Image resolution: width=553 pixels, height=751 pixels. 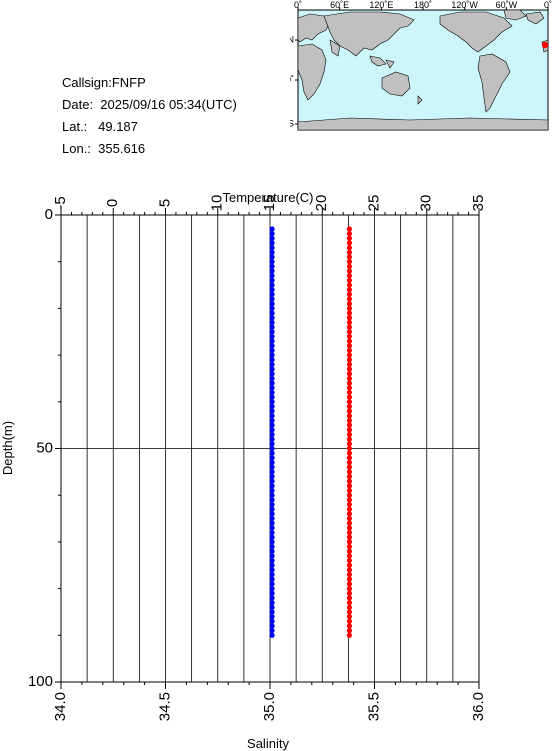 I want to click on map-land, so click(x=423, y=70).